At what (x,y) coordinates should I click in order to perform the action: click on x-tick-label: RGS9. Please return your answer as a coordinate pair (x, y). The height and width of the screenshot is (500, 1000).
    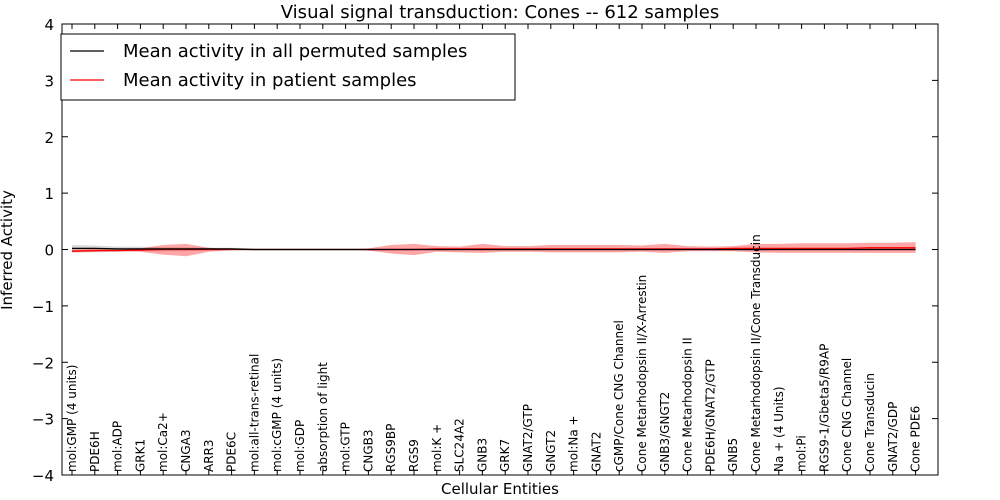
    Looking at the image, I should click on (414, 455).